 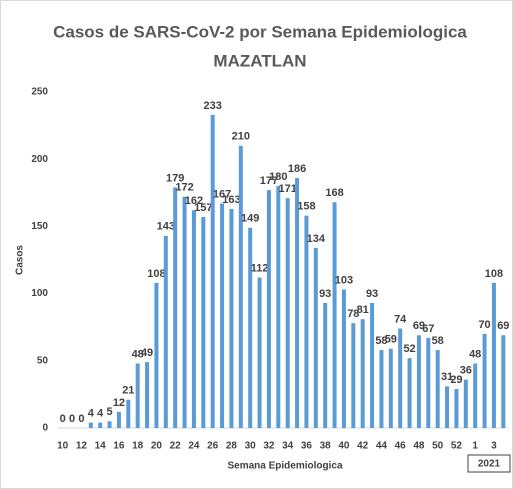 I want to click on data-label: 186, so click(x=297, y=169).